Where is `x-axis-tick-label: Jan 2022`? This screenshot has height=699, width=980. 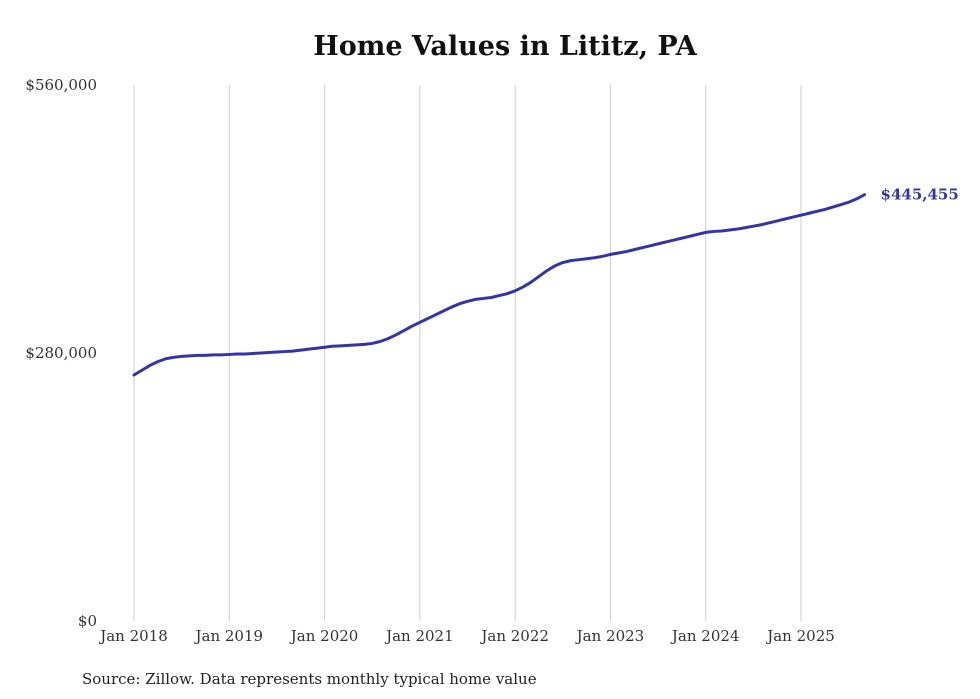 x-axis-tick-label: Jan 2022 is located at coordinates (514, 636).